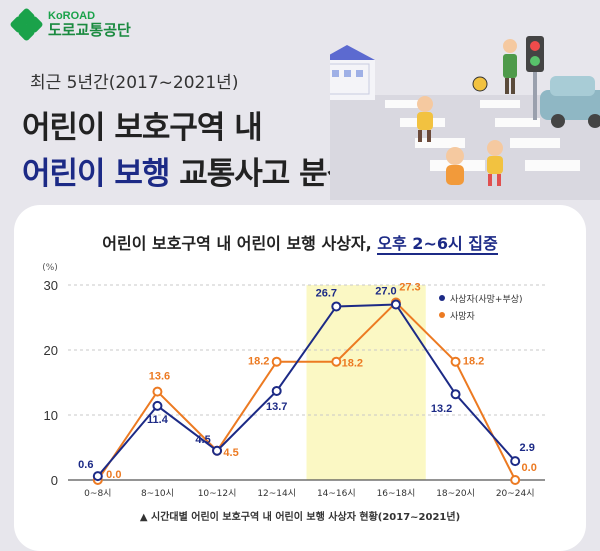 This screenshot has height=551, width=600. Describe the element at coordinates (336, 493) in the screenshot. I see `x-tick-label: 14~16시` at that location.